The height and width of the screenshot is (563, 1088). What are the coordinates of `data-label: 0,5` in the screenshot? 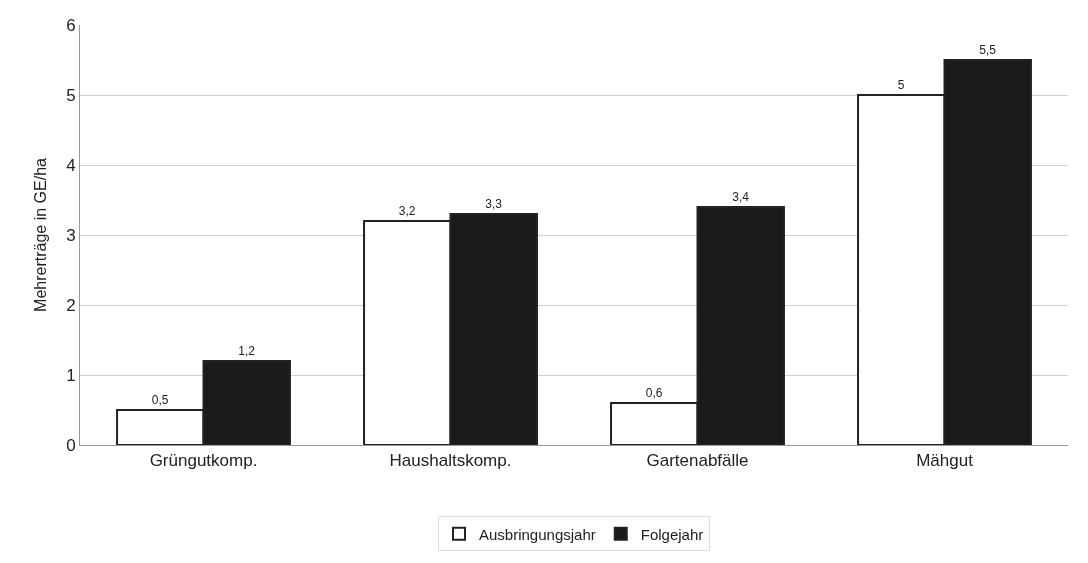 It's located at (160, 400).